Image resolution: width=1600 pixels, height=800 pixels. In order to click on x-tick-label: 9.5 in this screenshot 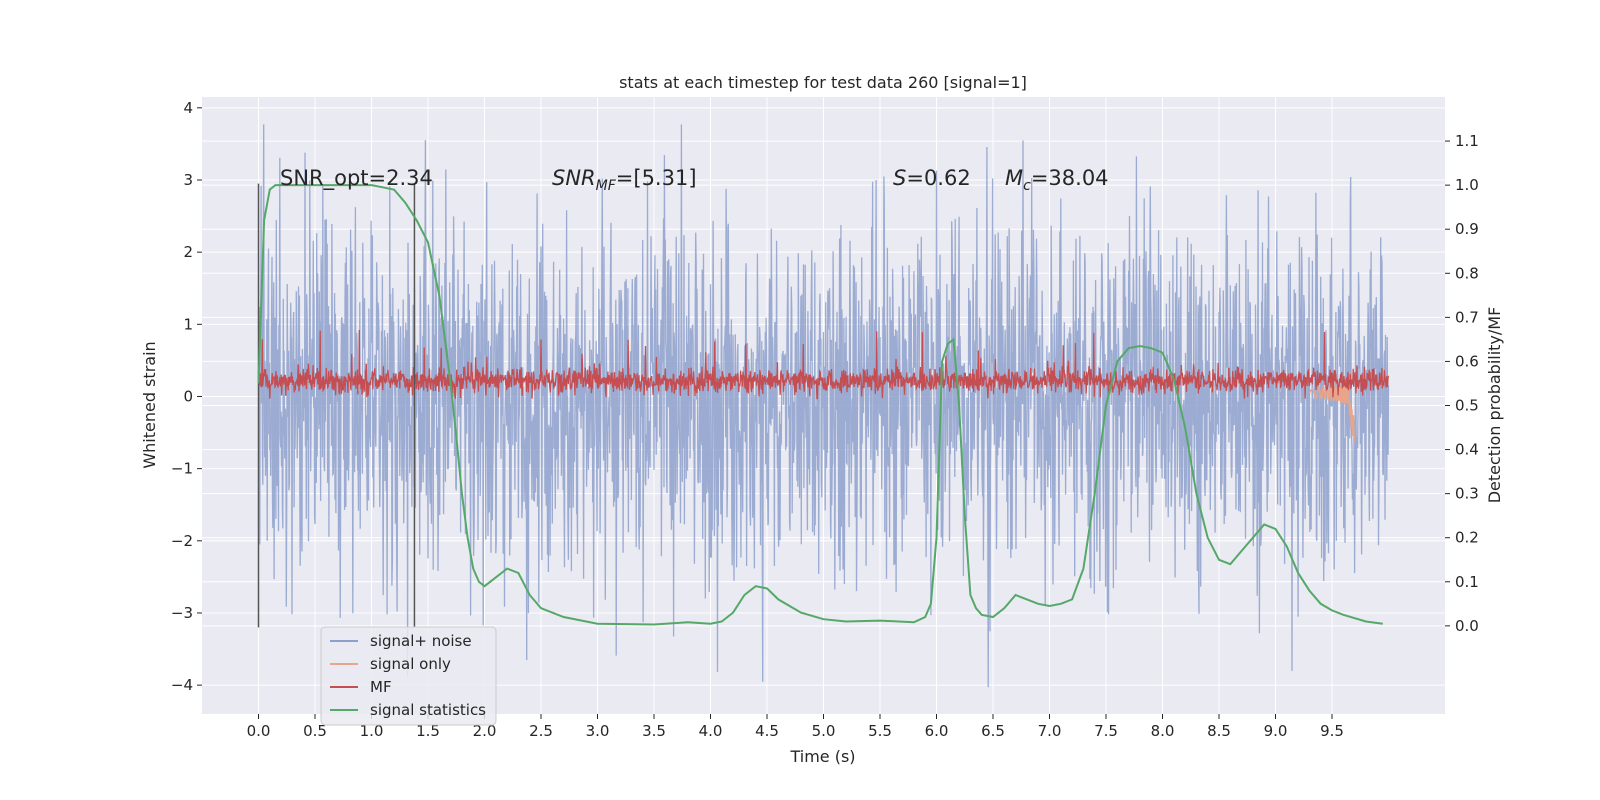, I will do `click(1332, 731)`.